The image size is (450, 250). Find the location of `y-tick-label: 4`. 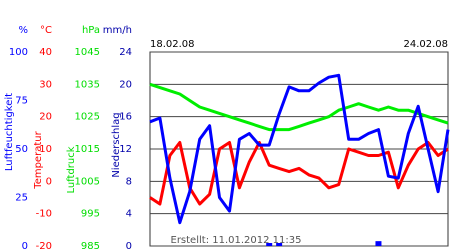

y-tick-label: 4 is located at coordinates (129, 214).